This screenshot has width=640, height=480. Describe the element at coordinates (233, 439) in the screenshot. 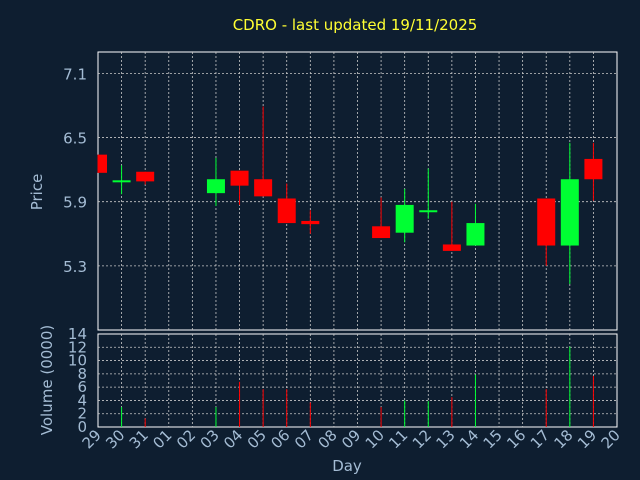

I see `day-tick: 04` at that location.